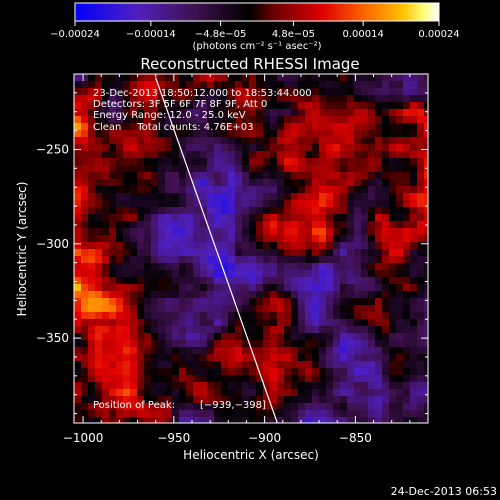 The width and height of the screenshot is (500, 500). What do you see at coordinates (52, 244) in the screenshot?
I see `y-tick-label: −300` at bounding box center [52, 244].